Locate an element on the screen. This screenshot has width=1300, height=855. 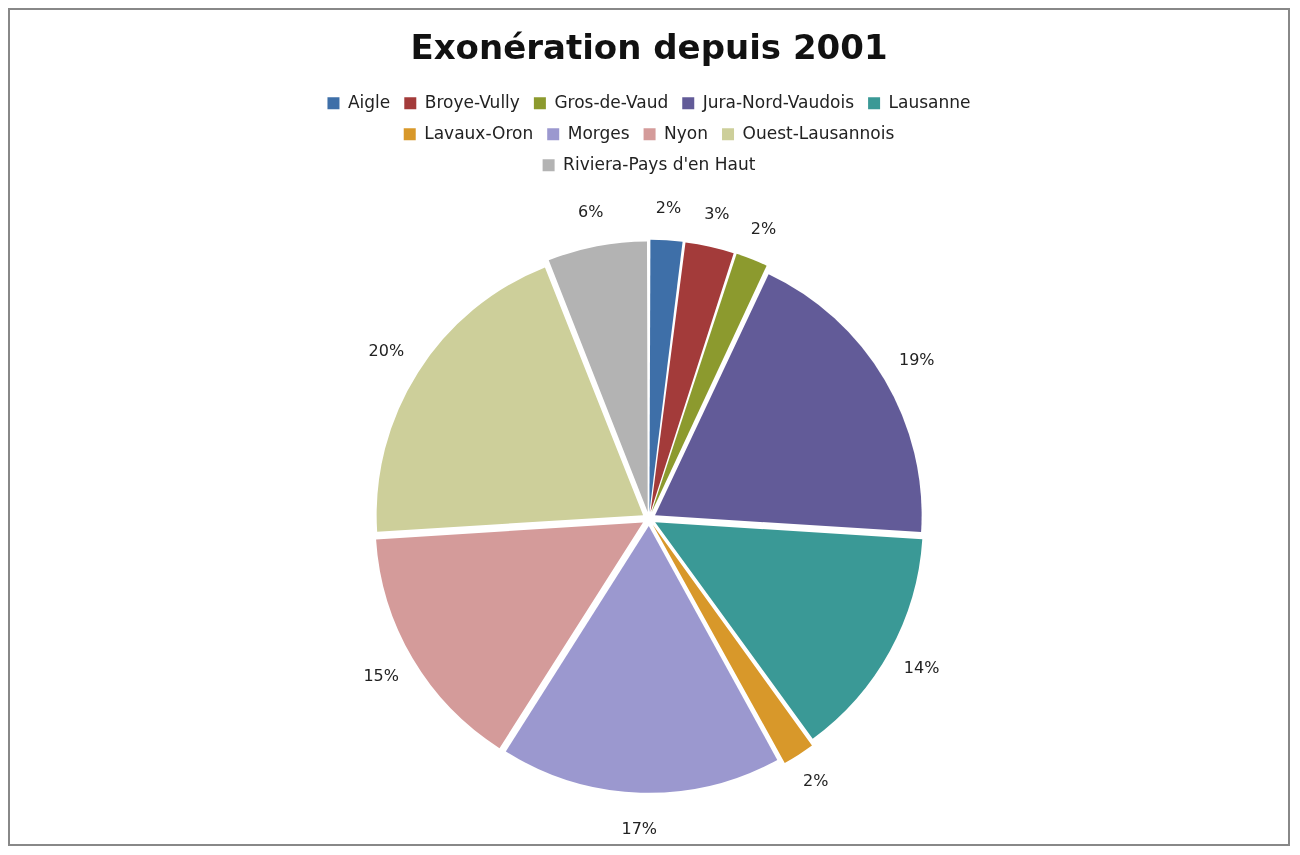
data-label: 19% is located at coordinates (917, 359).